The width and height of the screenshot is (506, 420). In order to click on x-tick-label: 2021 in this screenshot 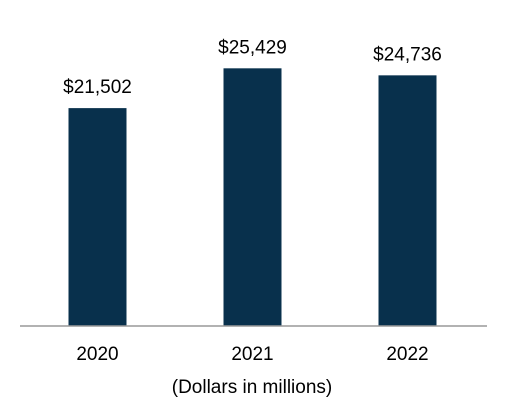, I will do `click(252, 354)`.